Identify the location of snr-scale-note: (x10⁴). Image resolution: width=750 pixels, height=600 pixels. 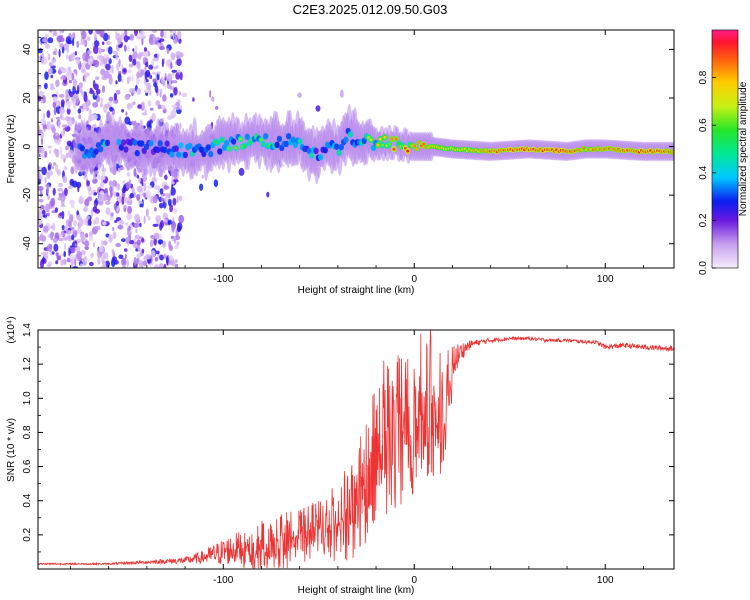
(11, 329).